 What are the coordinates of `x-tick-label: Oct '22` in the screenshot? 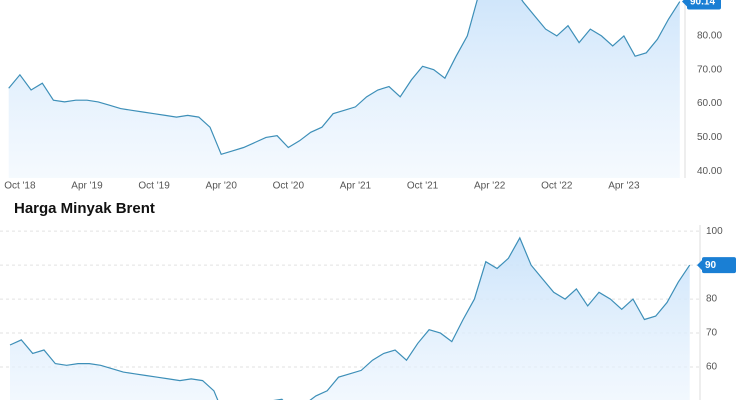 It's located at (557, 186).